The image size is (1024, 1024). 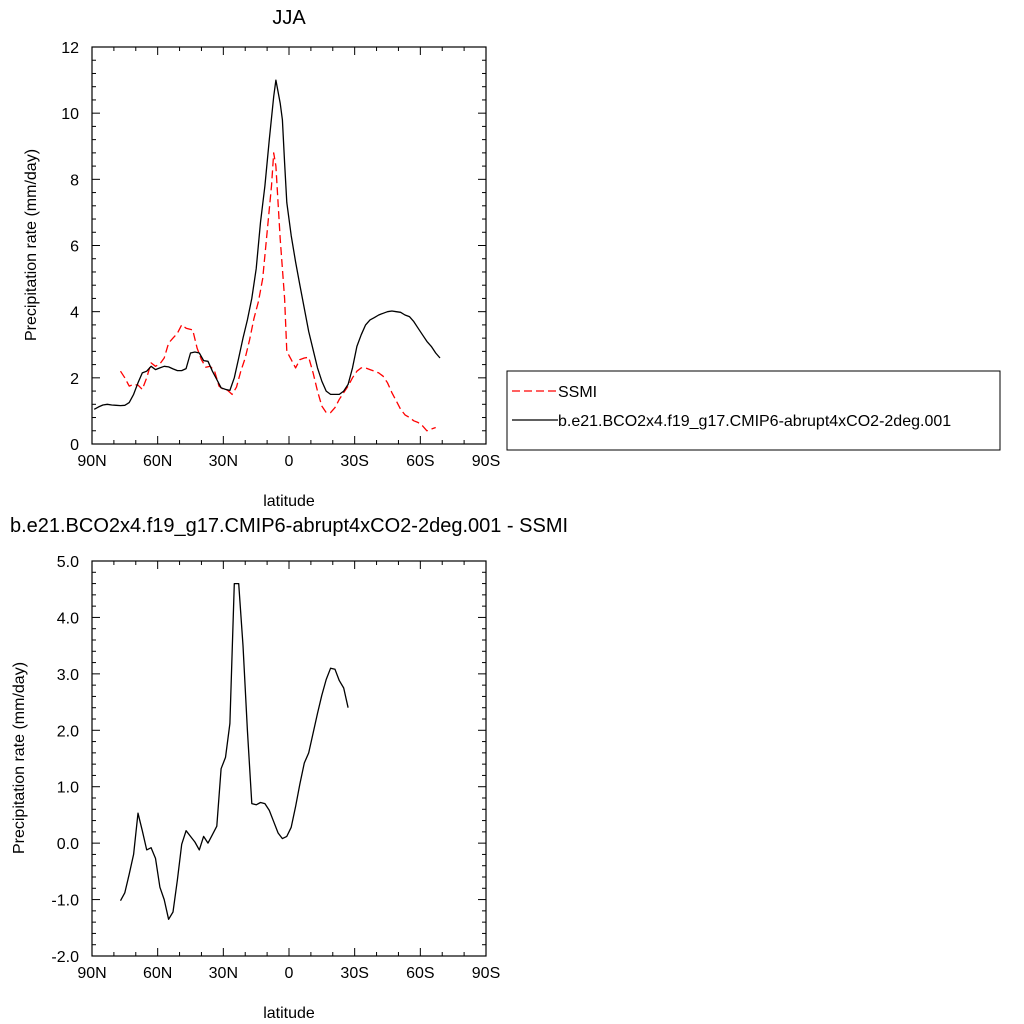 What do you see at coordinates (277, 292) in the screenshot?
I see `series-line-ssmi` at bounding box center [277, 292].